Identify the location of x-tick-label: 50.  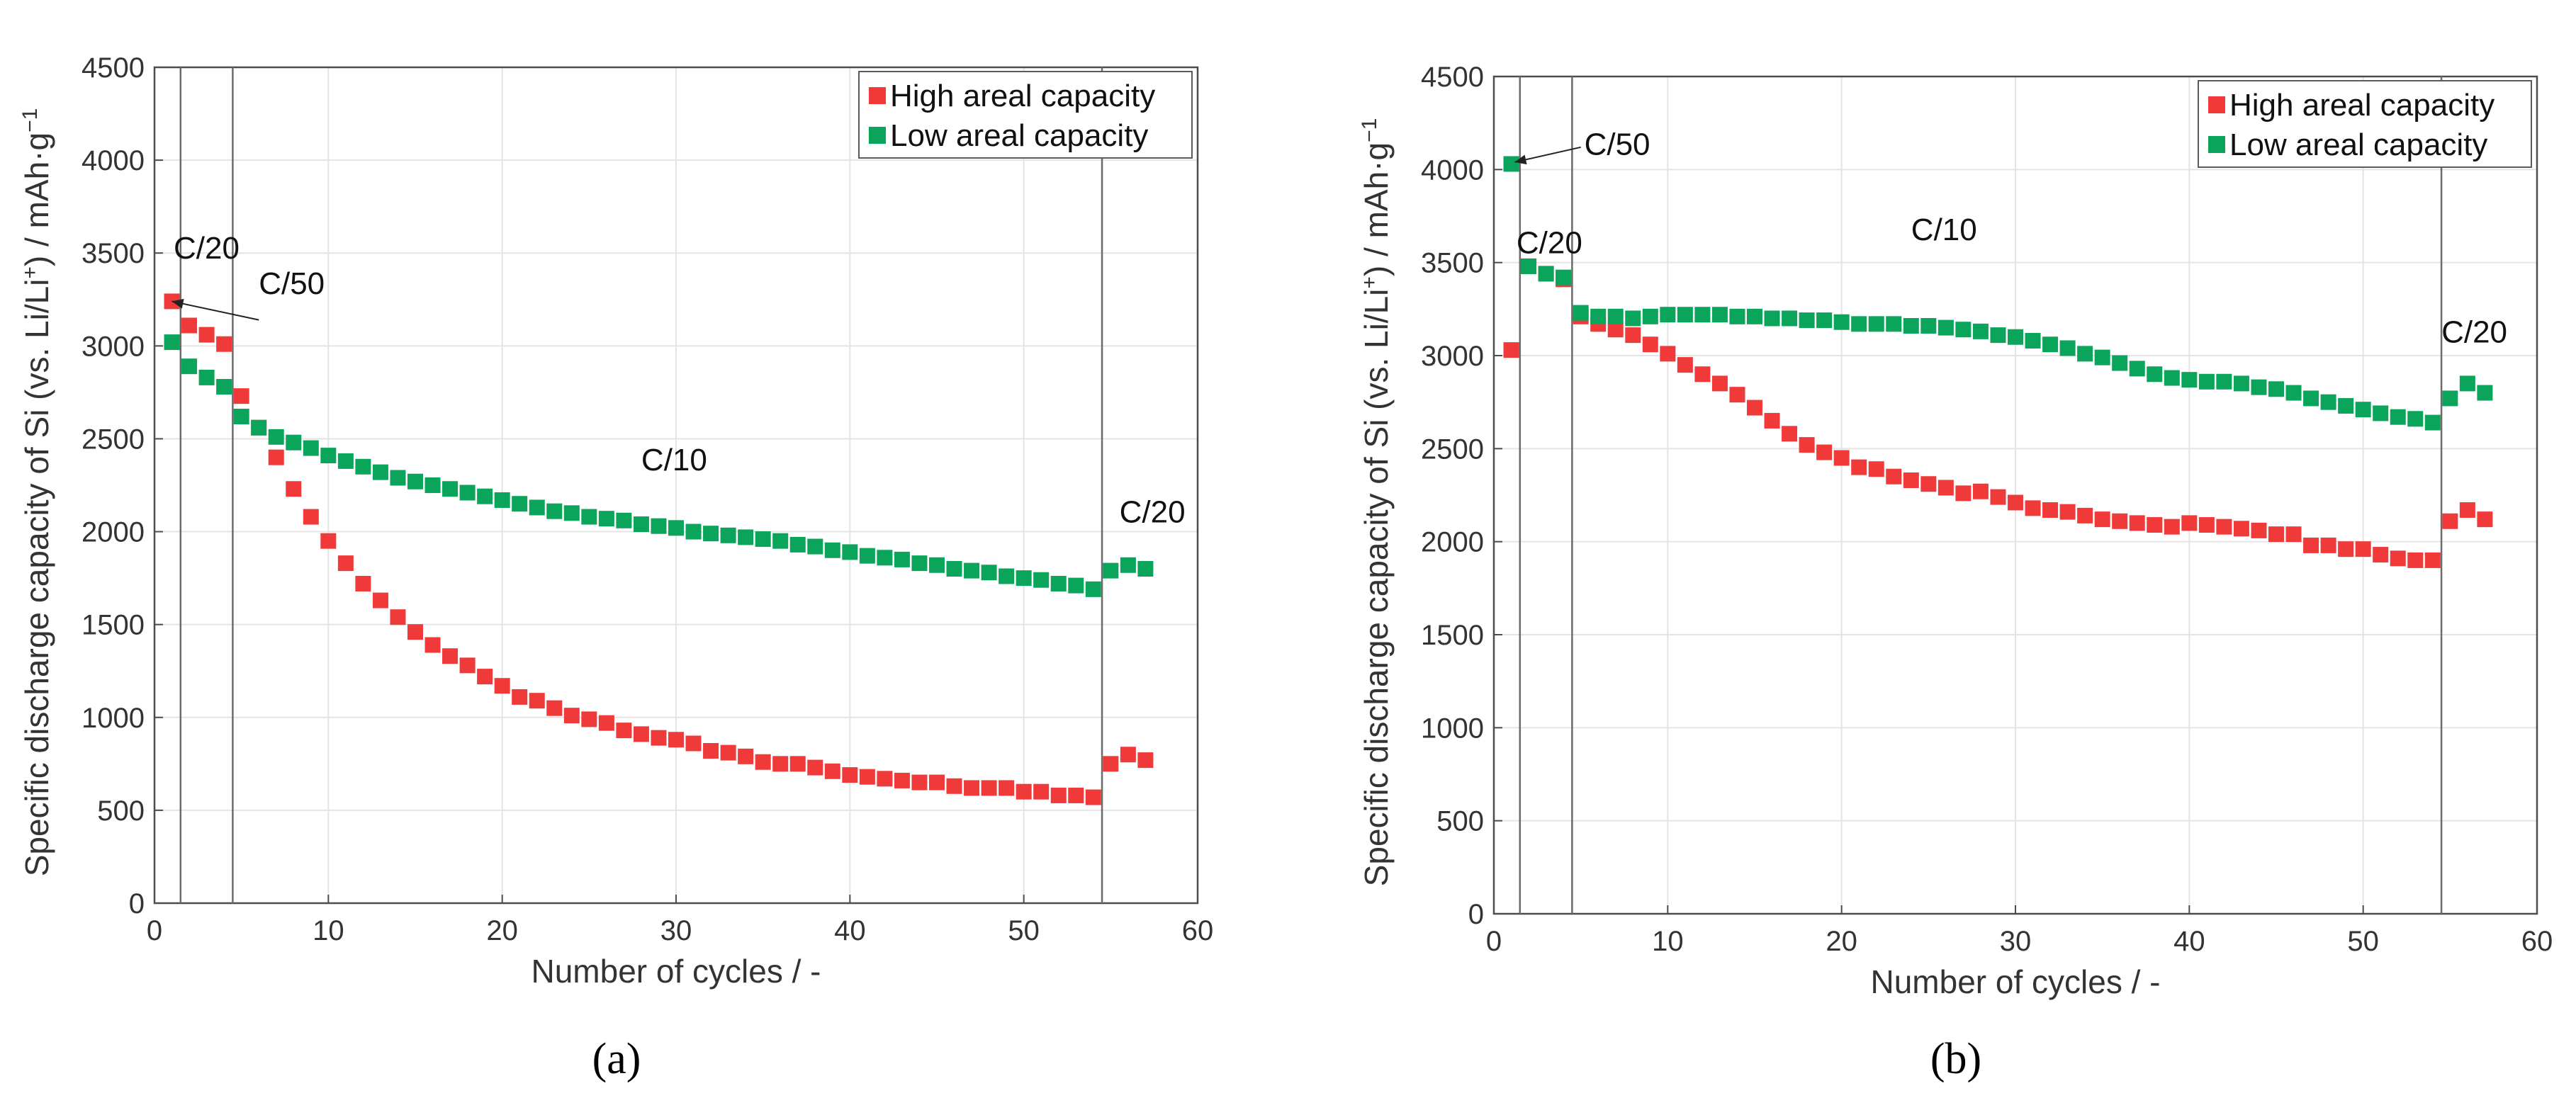
(1024, 930).